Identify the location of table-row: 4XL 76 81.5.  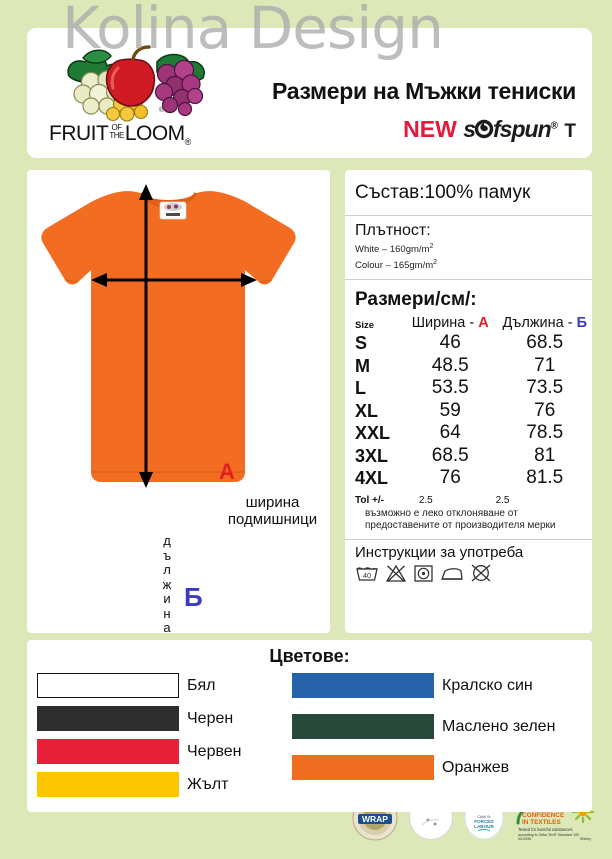
(468, 478).